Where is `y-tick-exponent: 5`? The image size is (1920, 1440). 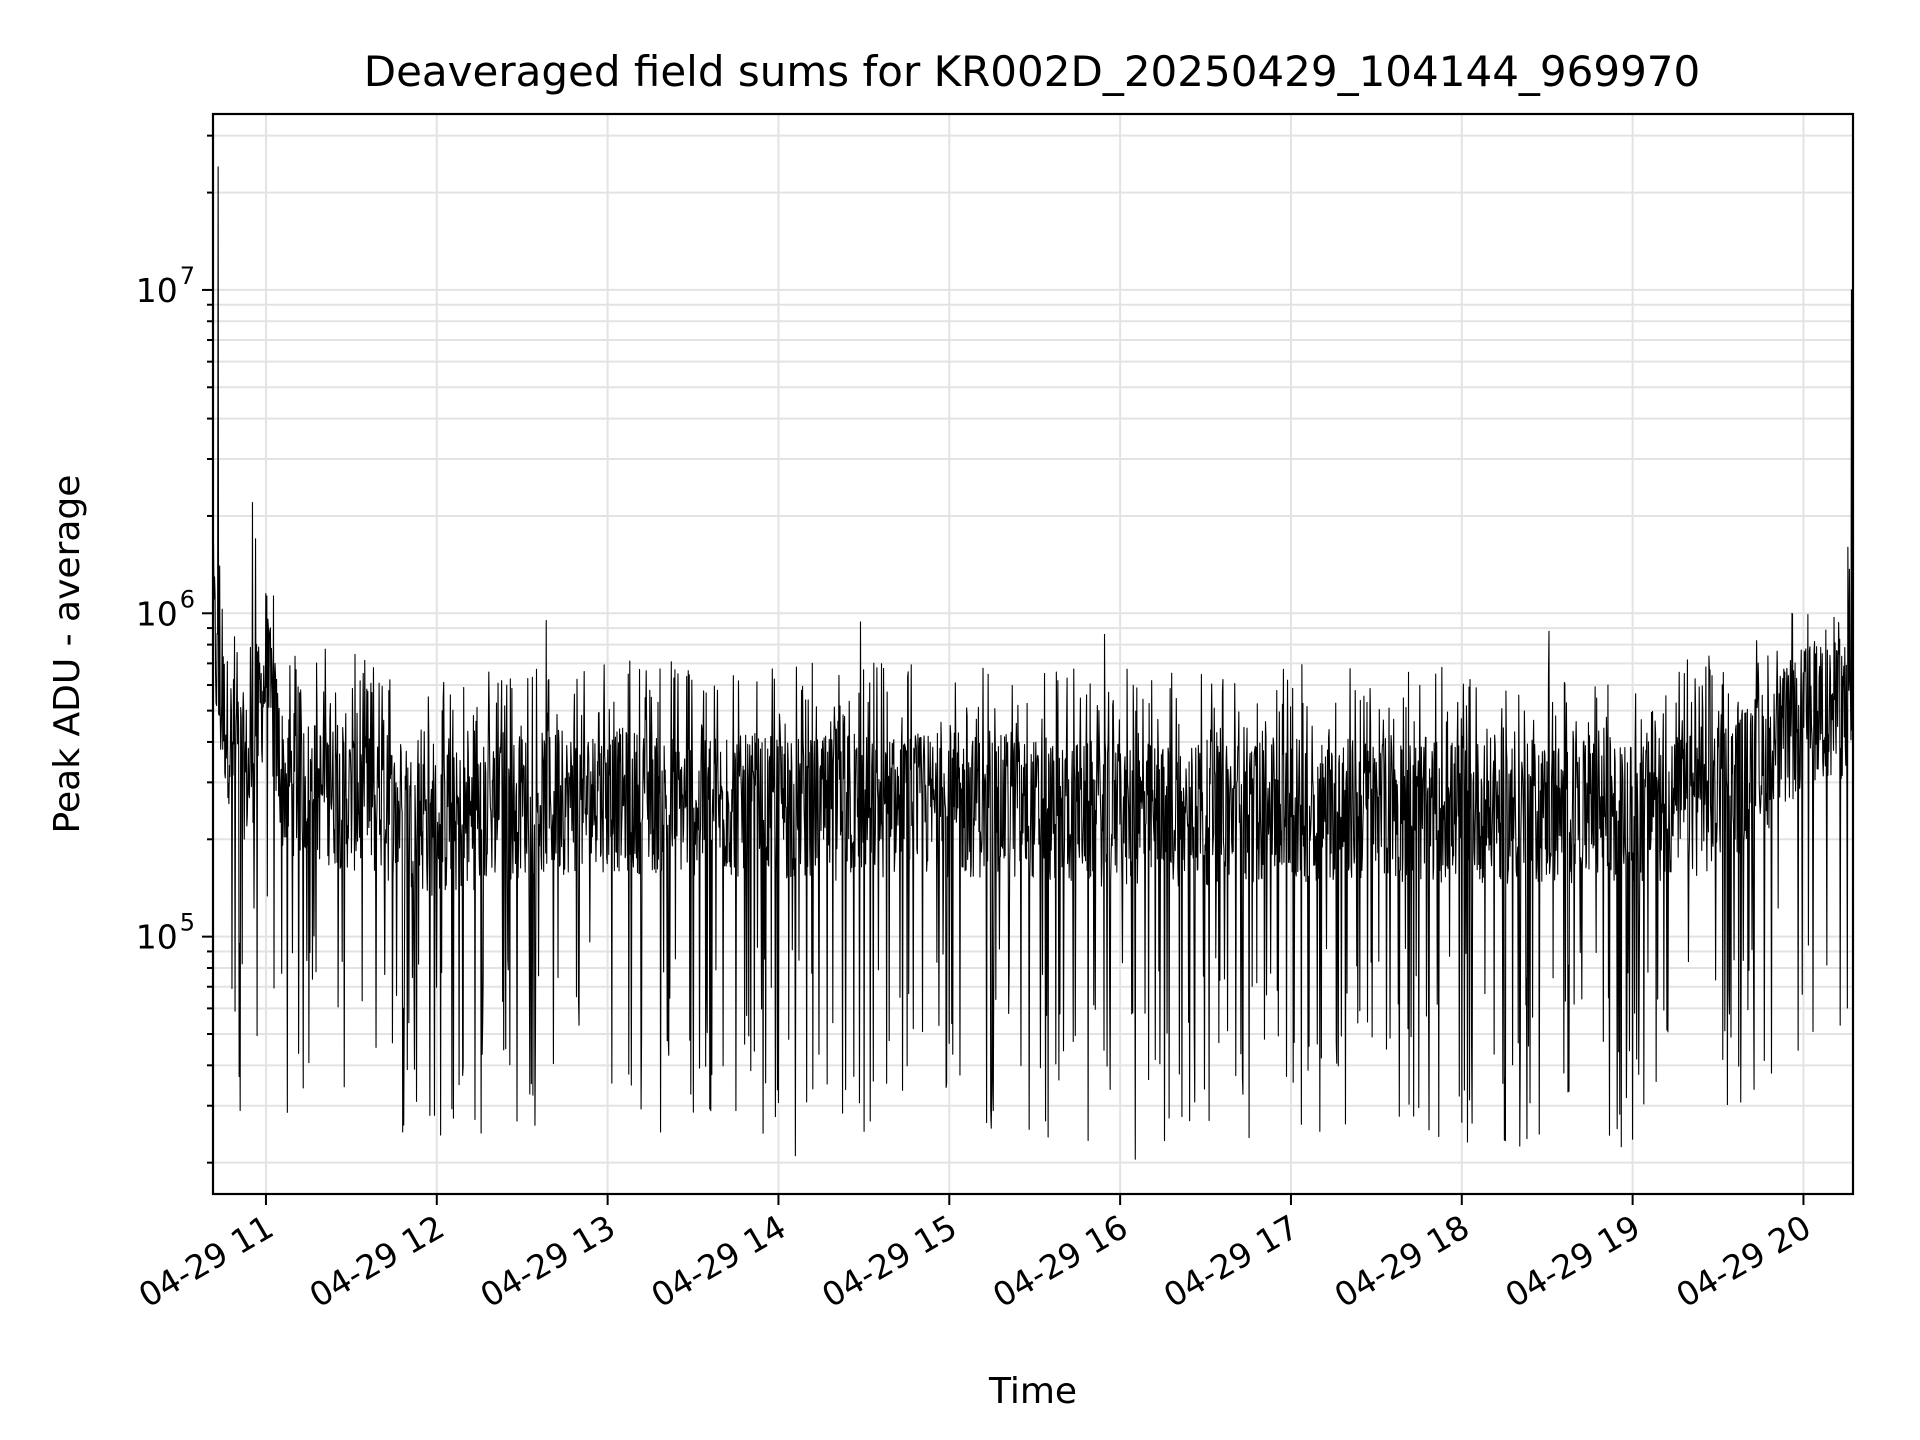
y-tick-exponent: 5 is located at coordinates (187, 923).